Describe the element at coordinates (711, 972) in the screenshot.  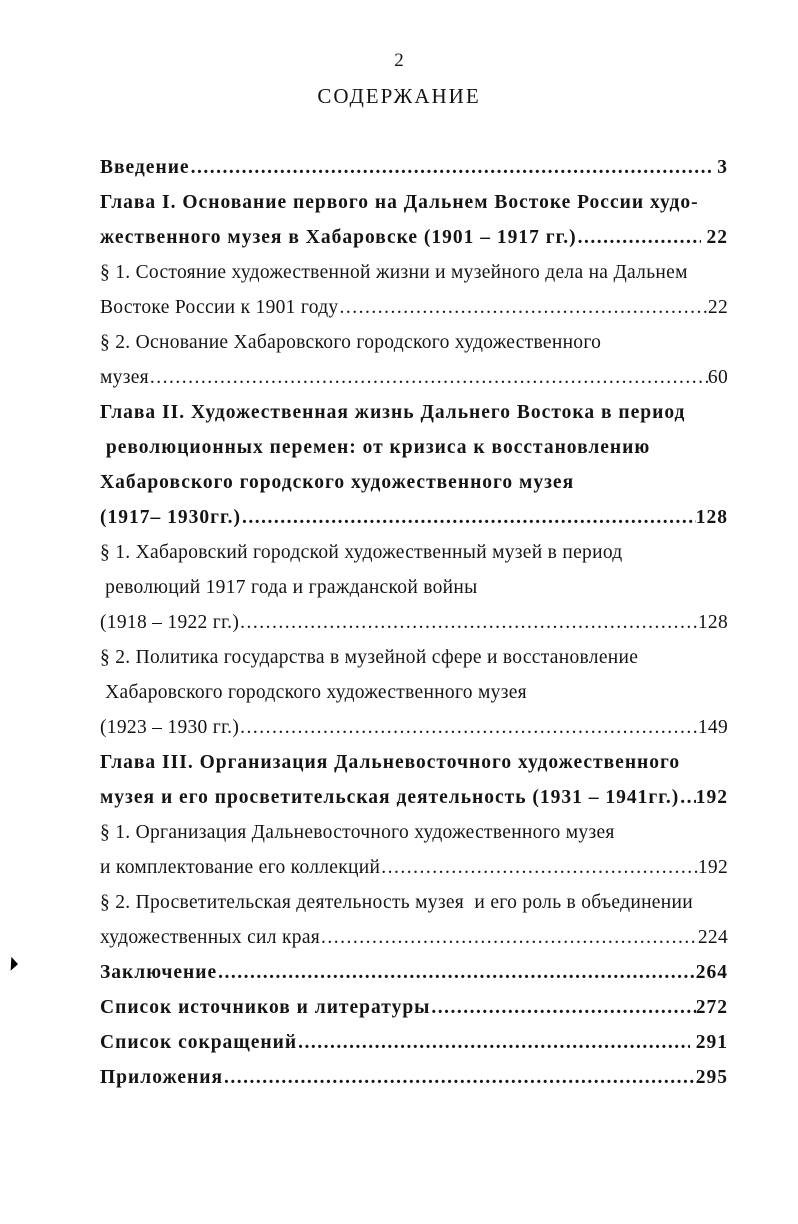
I see `toc-page-number: 264` at that location.